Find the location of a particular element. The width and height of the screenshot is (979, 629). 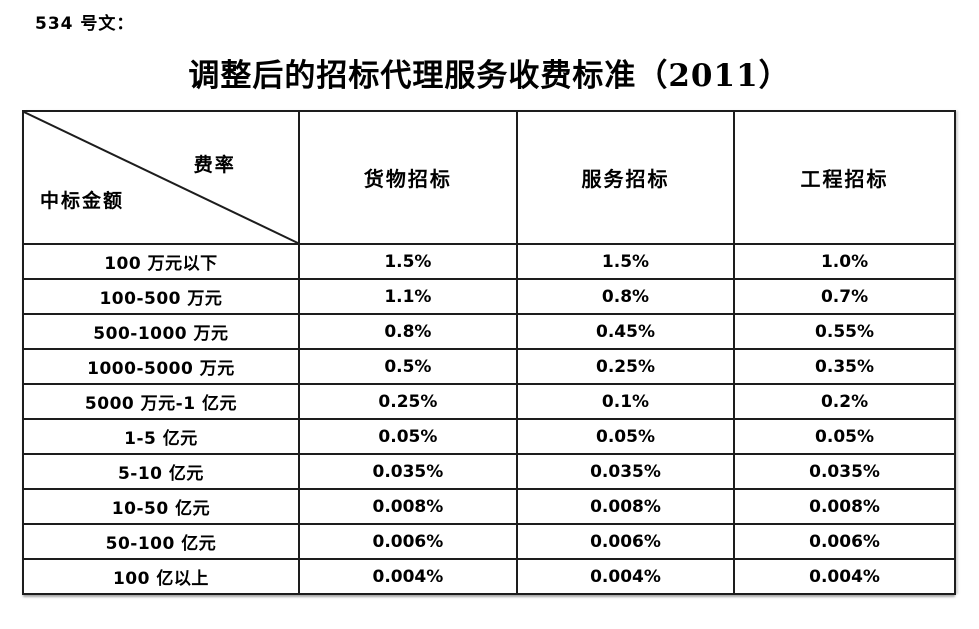

row-label-amount-range: 1000-5000 万元 is located at coordinates (161, 366).